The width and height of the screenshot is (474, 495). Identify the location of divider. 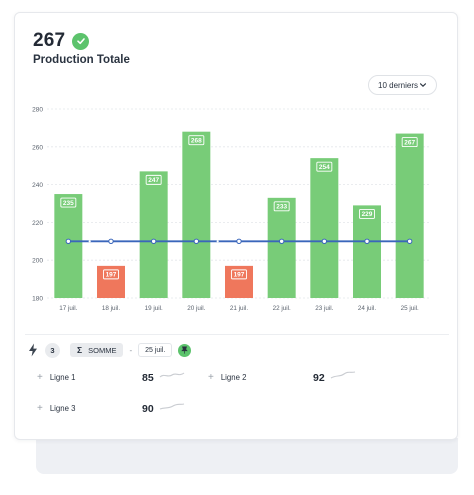
(237, 334).